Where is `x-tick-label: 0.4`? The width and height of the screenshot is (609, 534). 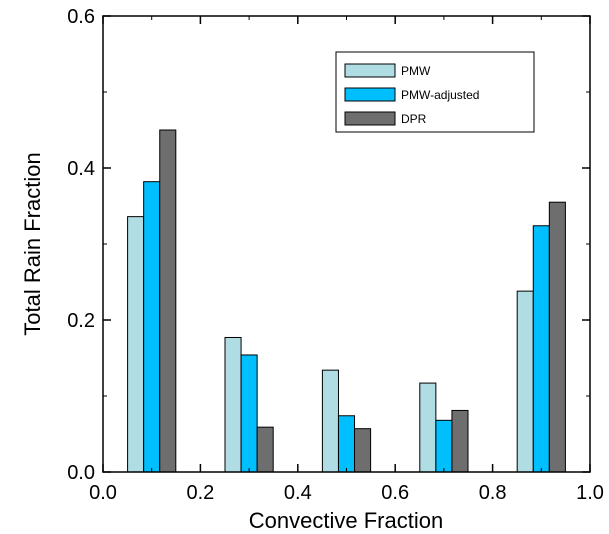
x-tick-label: 0.4 is located at coordinates (298, 493).